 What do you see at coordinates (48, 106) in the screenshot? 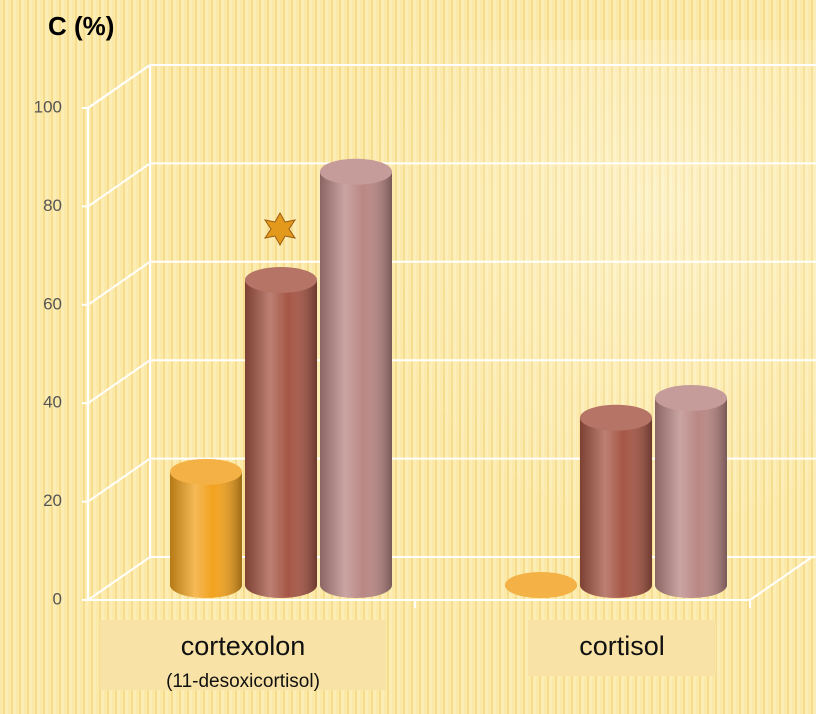
I see `y-tick-label: 100` at bounding box center [48, 106].